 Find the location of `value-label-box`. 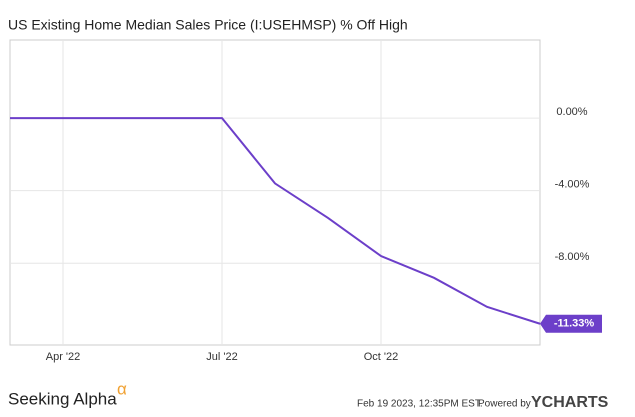

value-label-box is located at coordinates (571, 323).